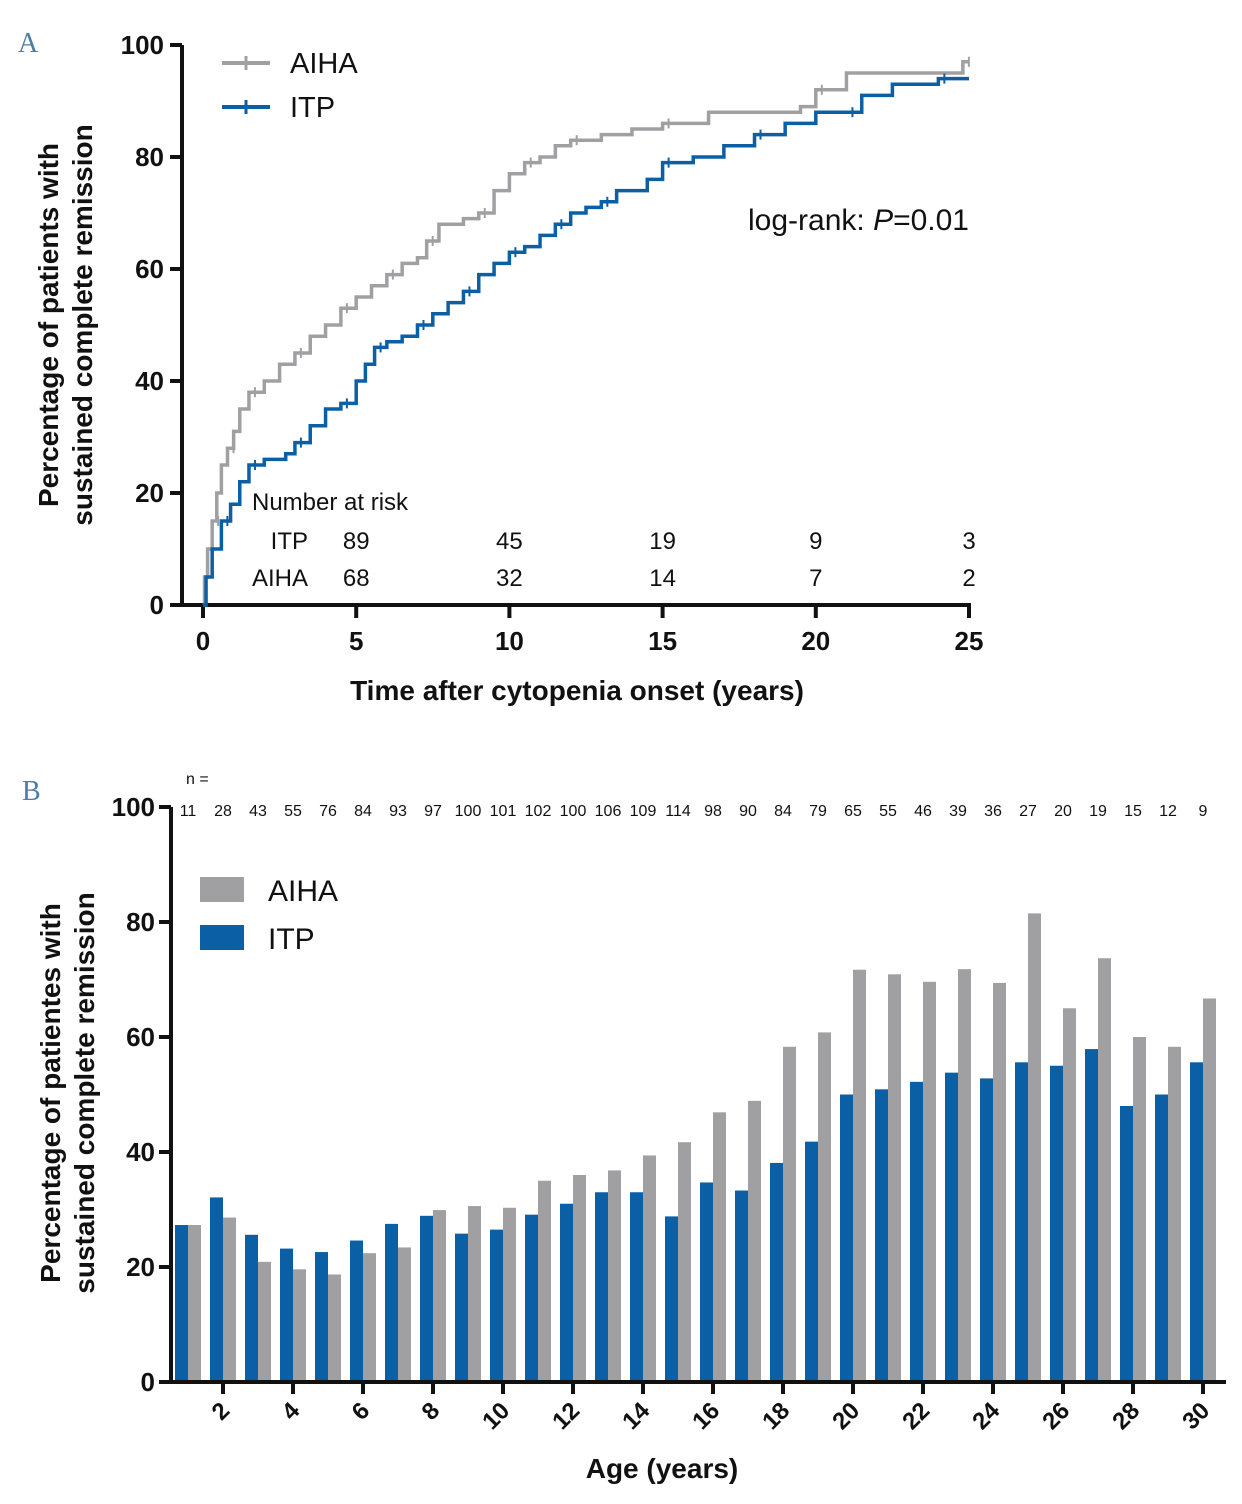 The width and height of the screenshot is (1242, 1504). What do you see at coordinates (50, 1093) in the screenshot?
I see `panel-b-y-axis-title-line-1: Percentage of patientes with` at bounding box center [50, 1093].